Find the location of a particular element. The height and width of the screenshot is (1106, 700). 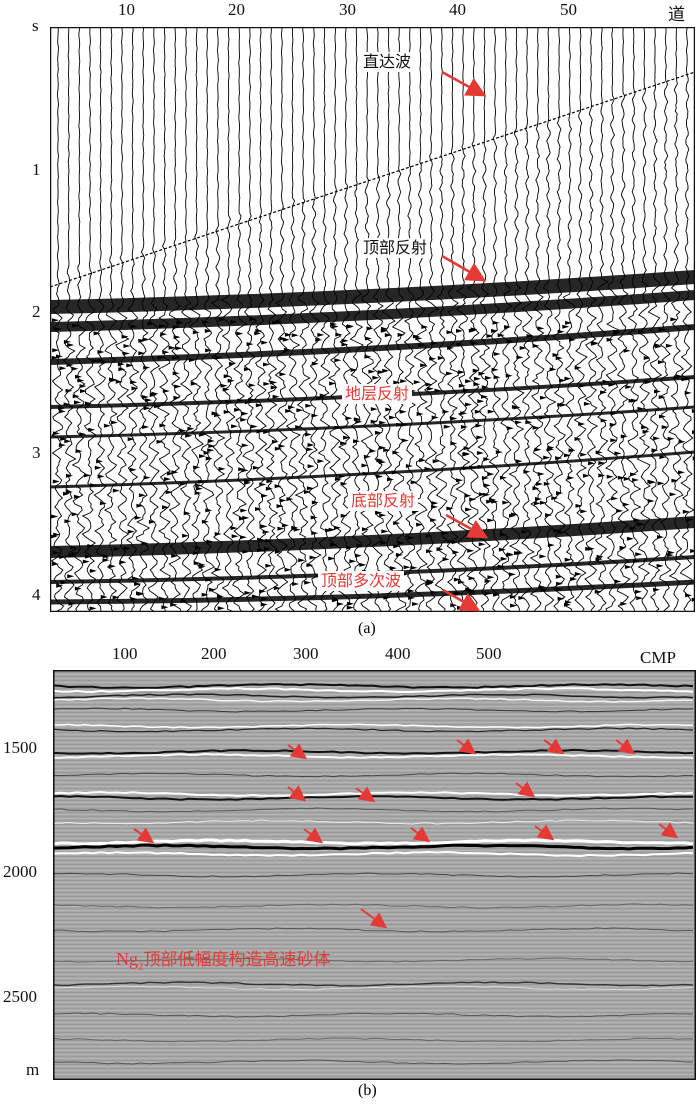

strata-reflection-label: 地层反射 is located at coordinates (377, 394).